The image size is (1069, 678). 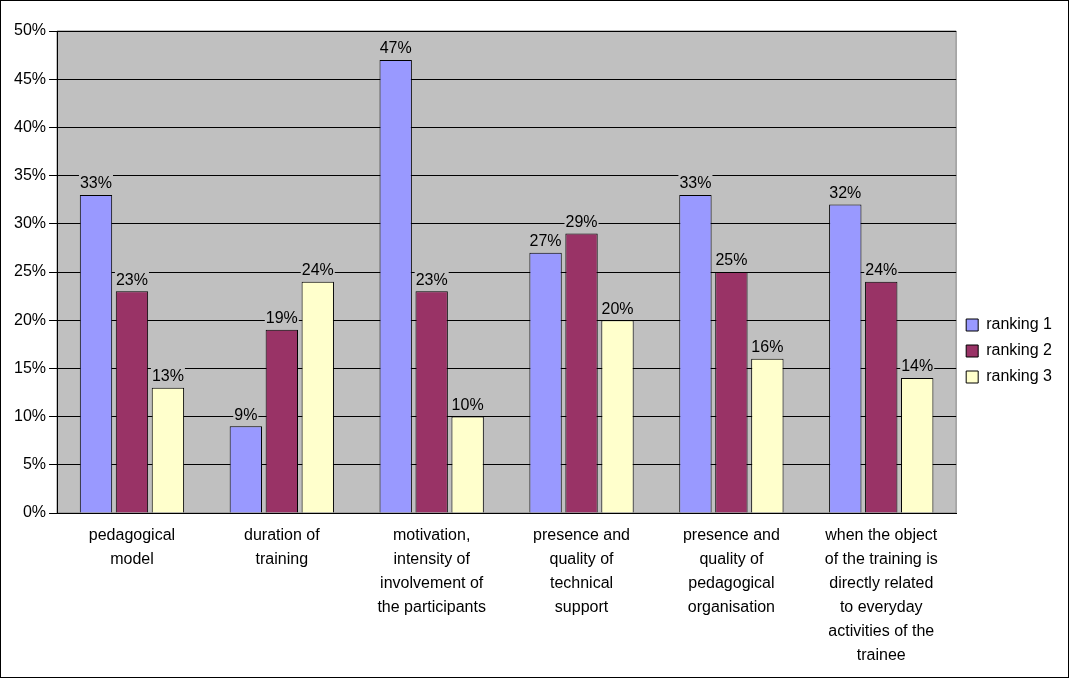 I want to click on legend-label: ranking 2, so click(x=1019, y=350).